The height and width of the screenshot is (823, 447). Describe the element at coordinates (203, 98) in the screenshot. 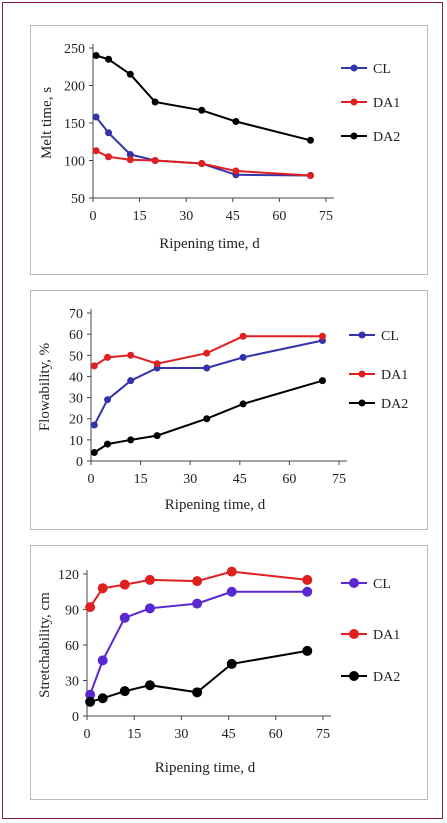

I see `series-line-da2` at that location.